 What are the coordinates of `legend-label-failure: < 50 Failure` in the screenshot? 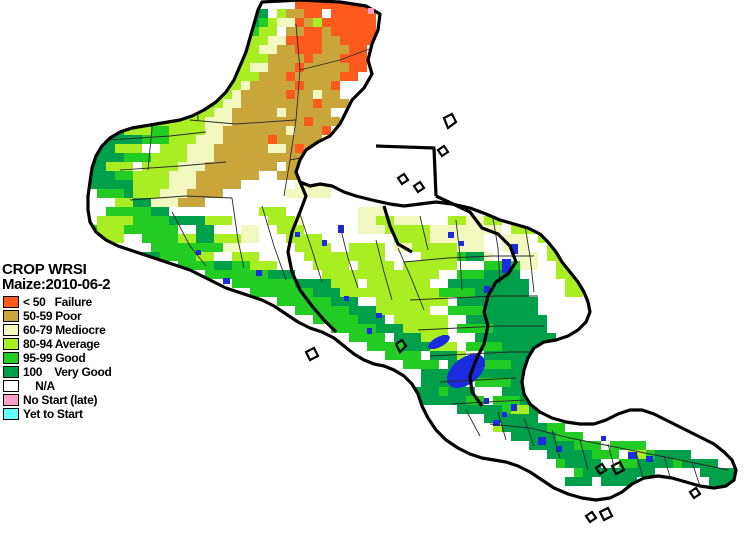 It's located at (57, 302).